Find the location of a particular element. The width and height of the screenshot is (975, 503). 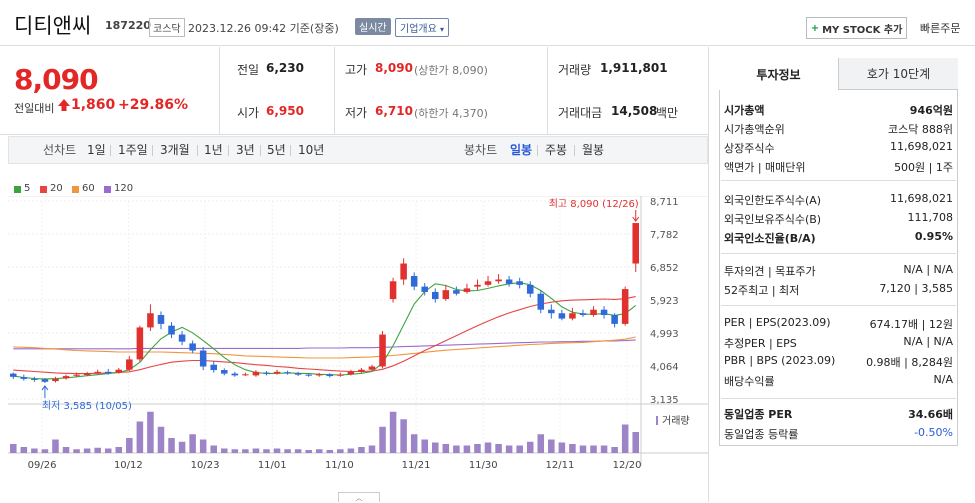

panel-row-value: 674.17배 | 12원 is located at coordinates (911, 324).